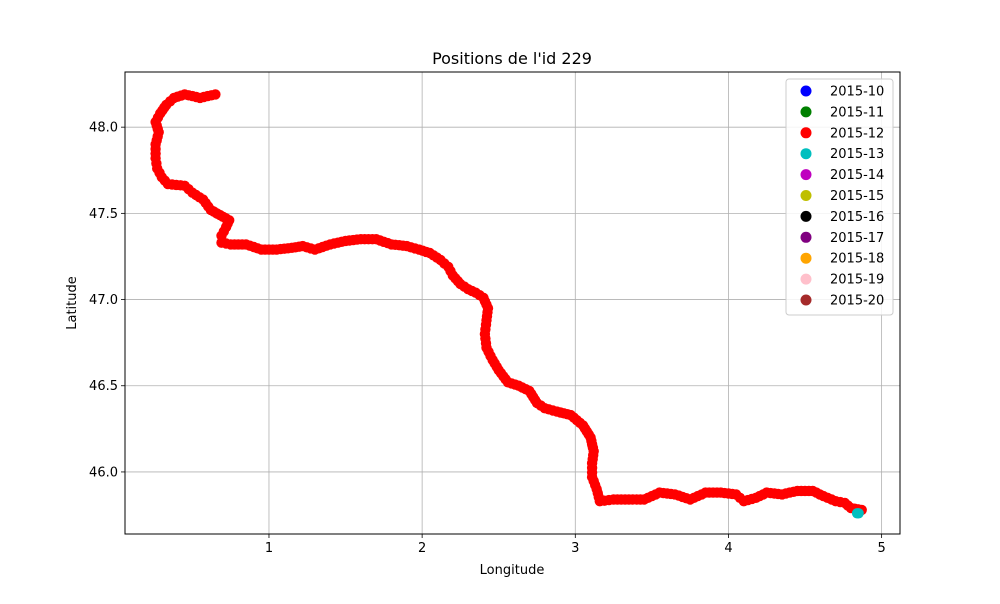 The image size is (1000, 604). I want to click on y-tick-label: 47.5, so click(103, 214).